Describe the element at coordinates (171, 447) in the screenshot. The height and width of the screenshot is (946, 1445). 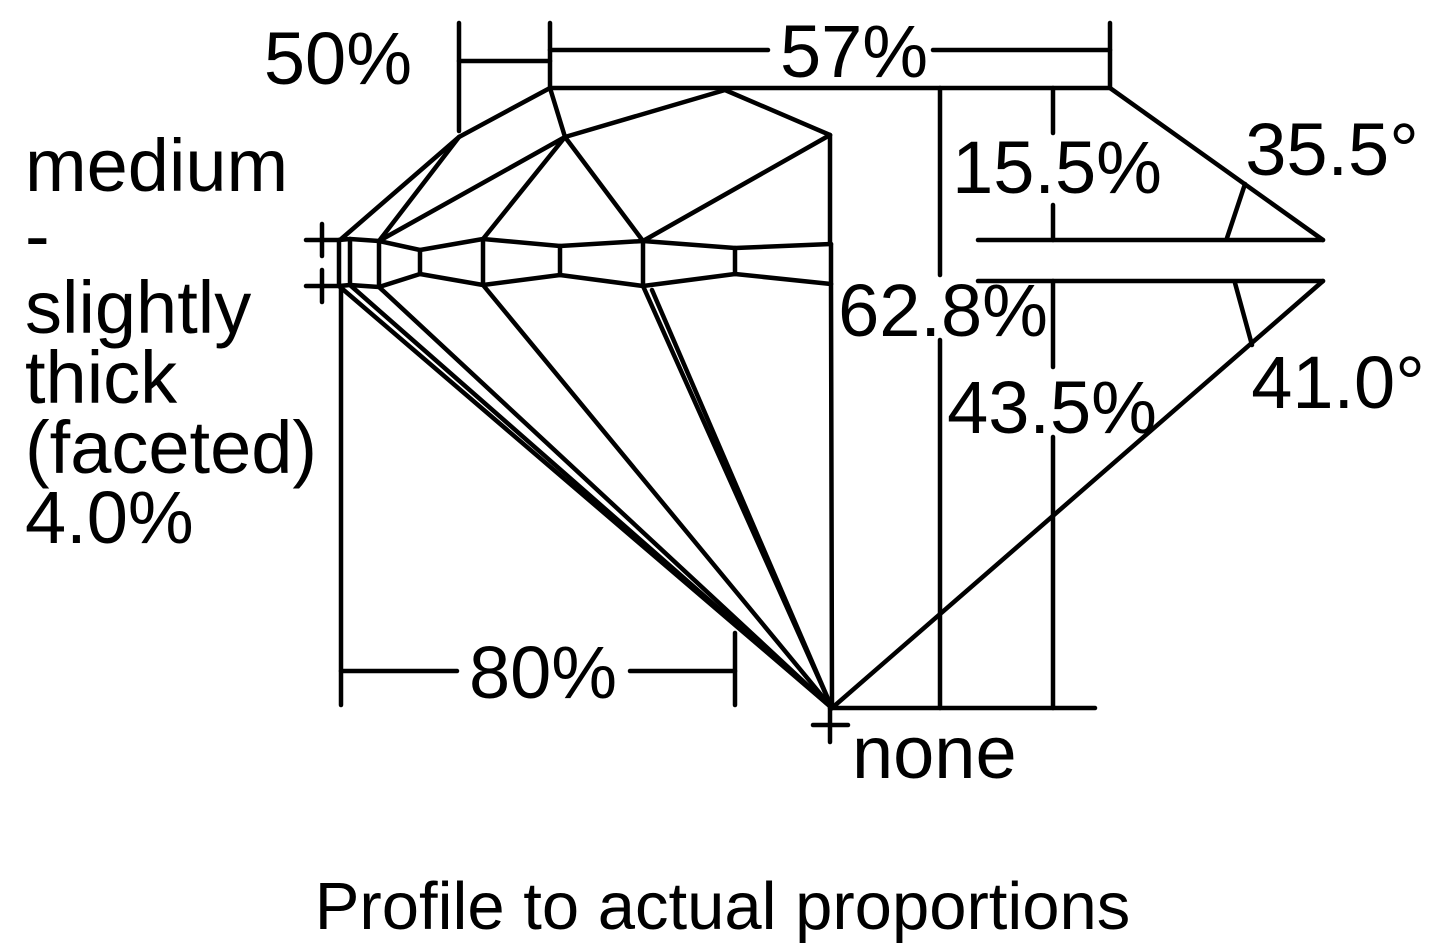
I see `label-girdle-5: (faceted)` at that location.